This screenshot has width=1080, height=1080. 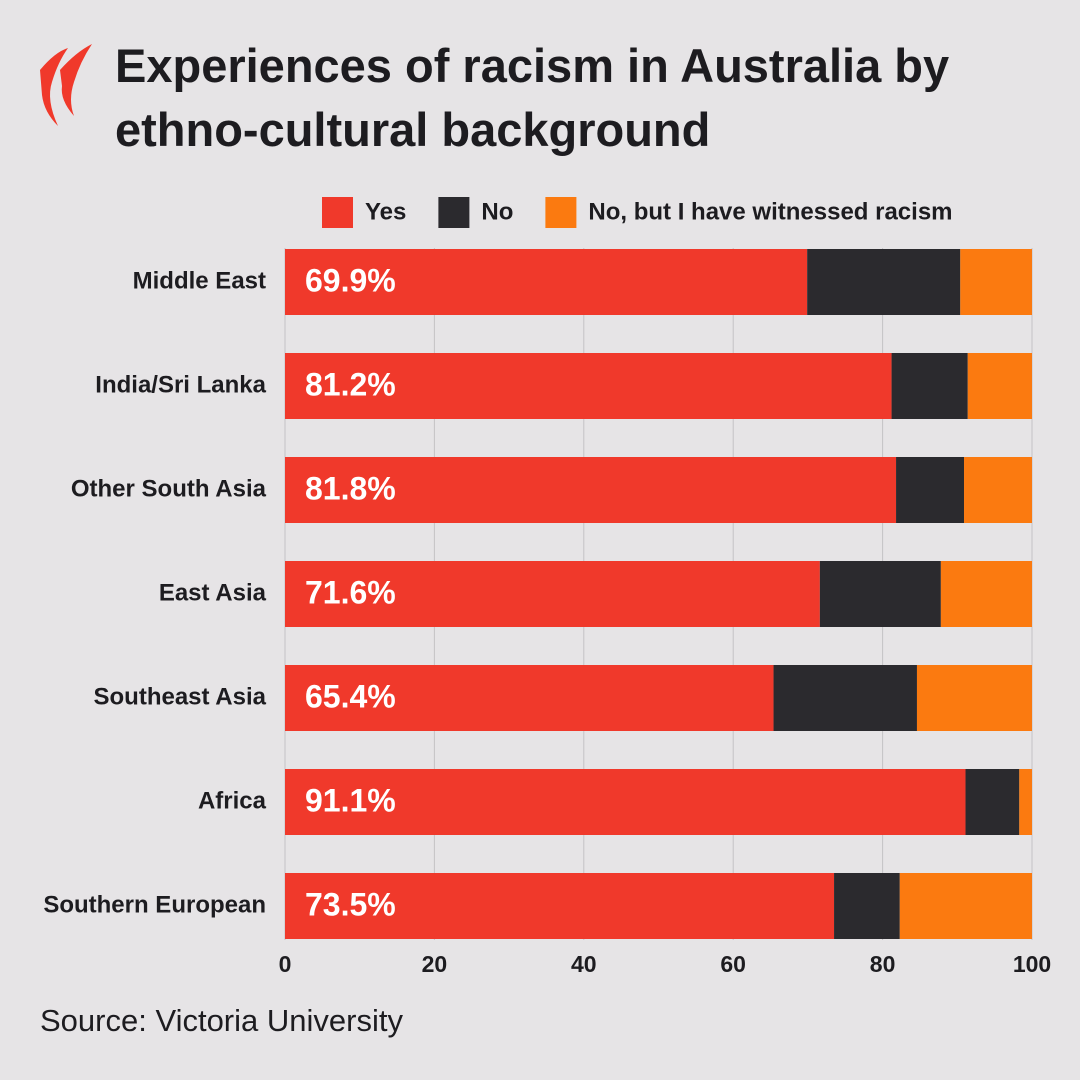 I want to click on y-tick-label: India/Sri Lanka, so click(x=180, y=384).